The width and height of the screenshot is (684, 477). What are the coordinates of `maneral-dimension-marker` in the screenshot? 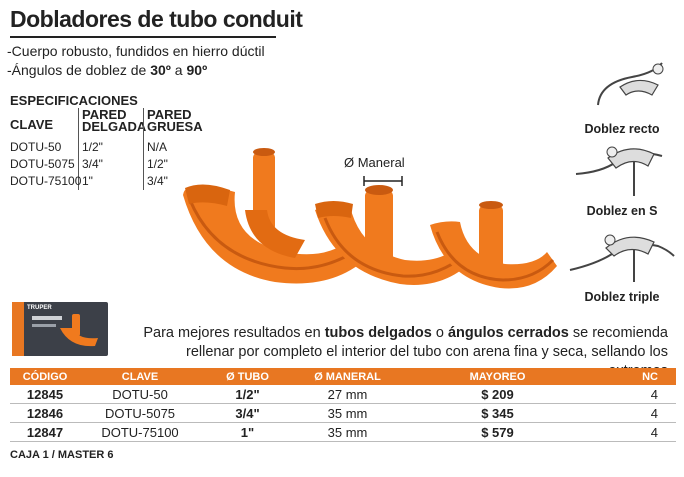 It's located at (383, 181).